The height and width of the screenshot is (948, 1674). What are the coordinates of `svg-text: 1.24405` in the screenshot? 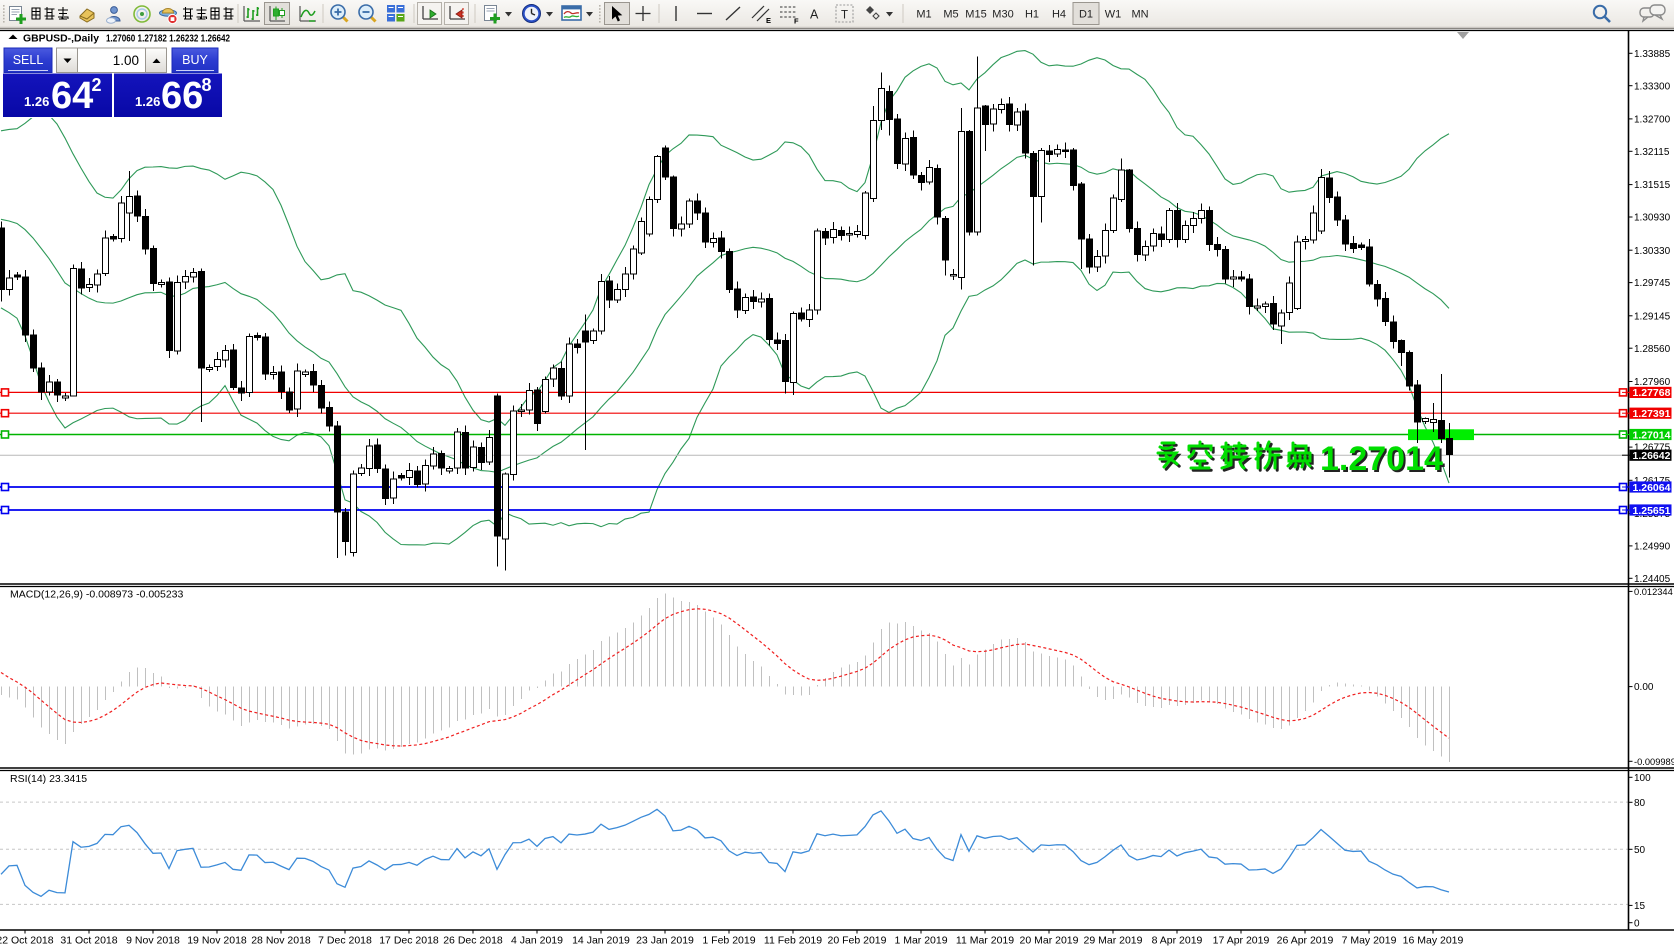 It's located at (1652, 579).